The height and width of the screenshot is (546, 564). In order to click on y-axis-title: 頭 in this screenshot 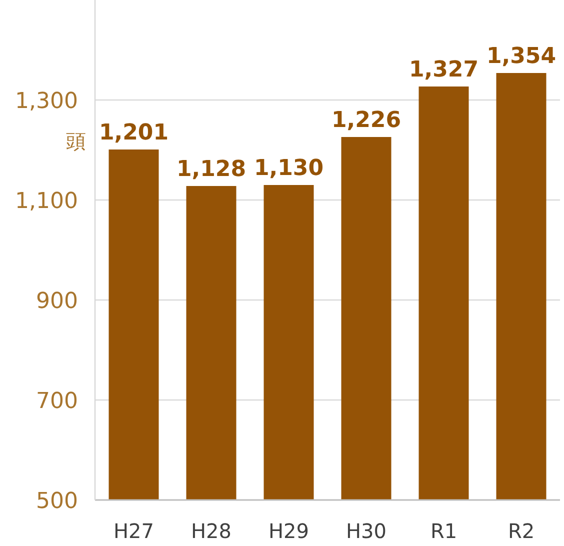, I will do `click(76, 141)`.